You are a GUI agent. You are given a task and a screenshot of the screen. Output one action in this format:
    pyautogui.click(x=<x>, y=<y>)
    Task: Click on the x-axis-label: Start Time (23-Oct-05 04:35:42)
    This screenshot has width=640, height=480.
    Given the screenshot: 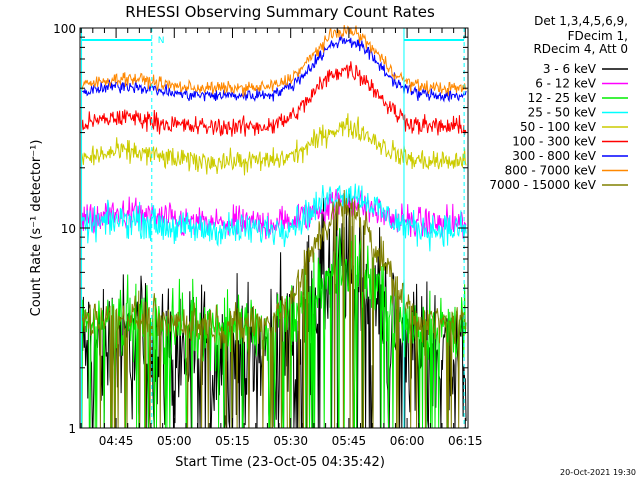 What is the action you would take?
    pyautogui.click(x=280, y=462)
    